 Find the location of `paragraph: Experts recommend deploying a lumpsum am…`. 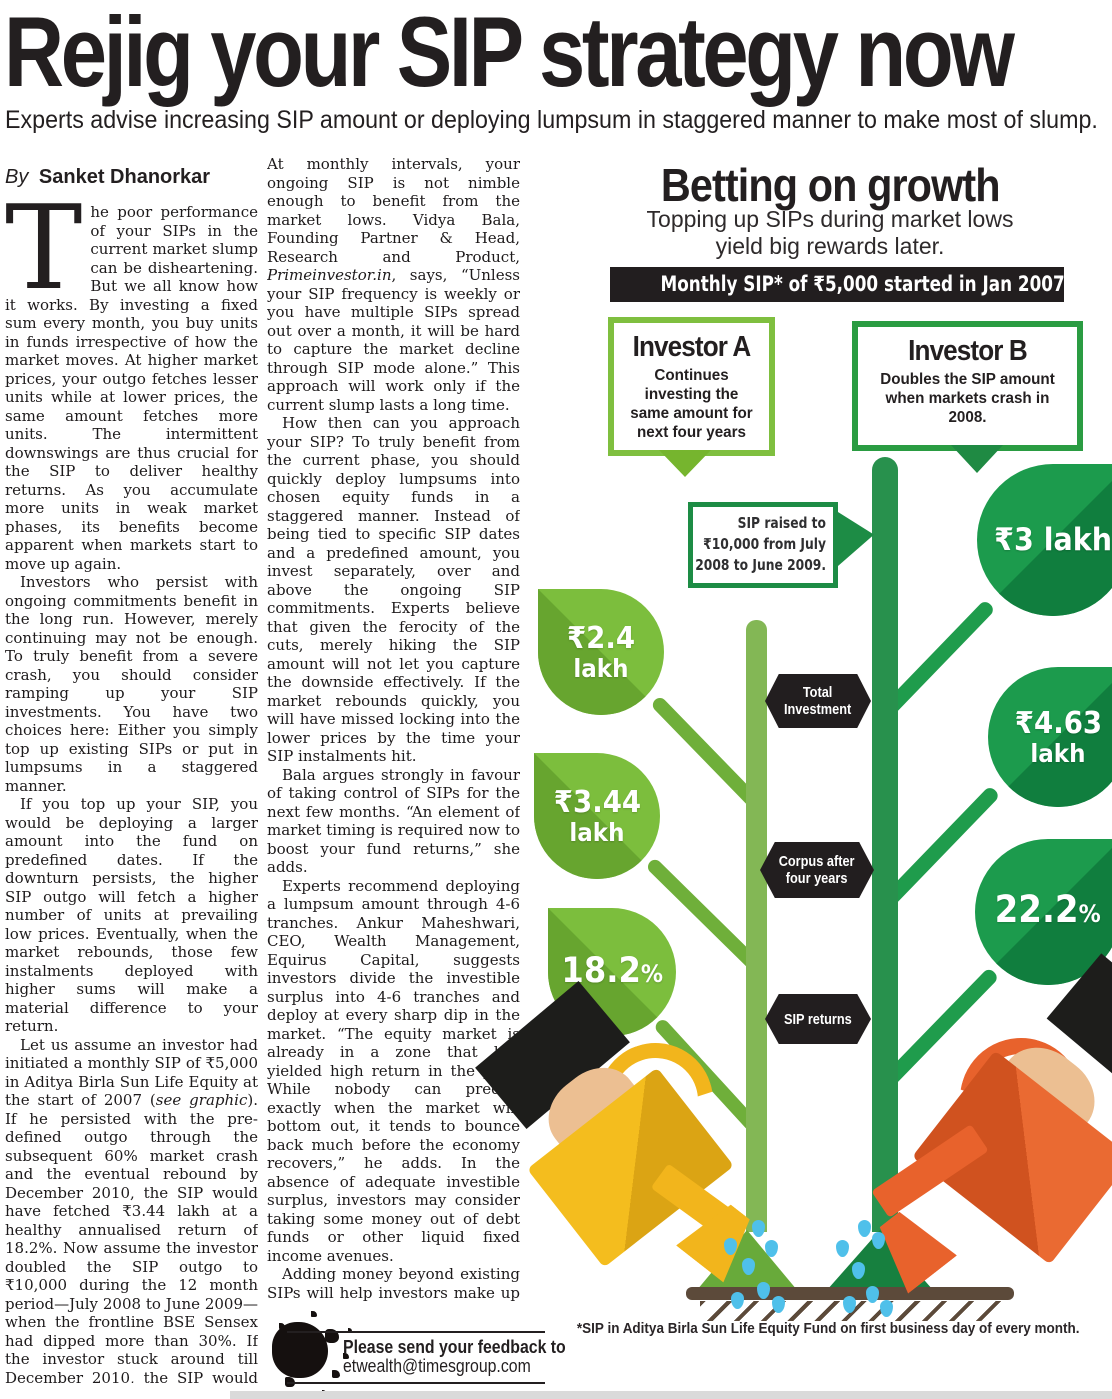

paragraph: Experts recommend deploying a lumpsum am… is located at coordinates (393, 1070).